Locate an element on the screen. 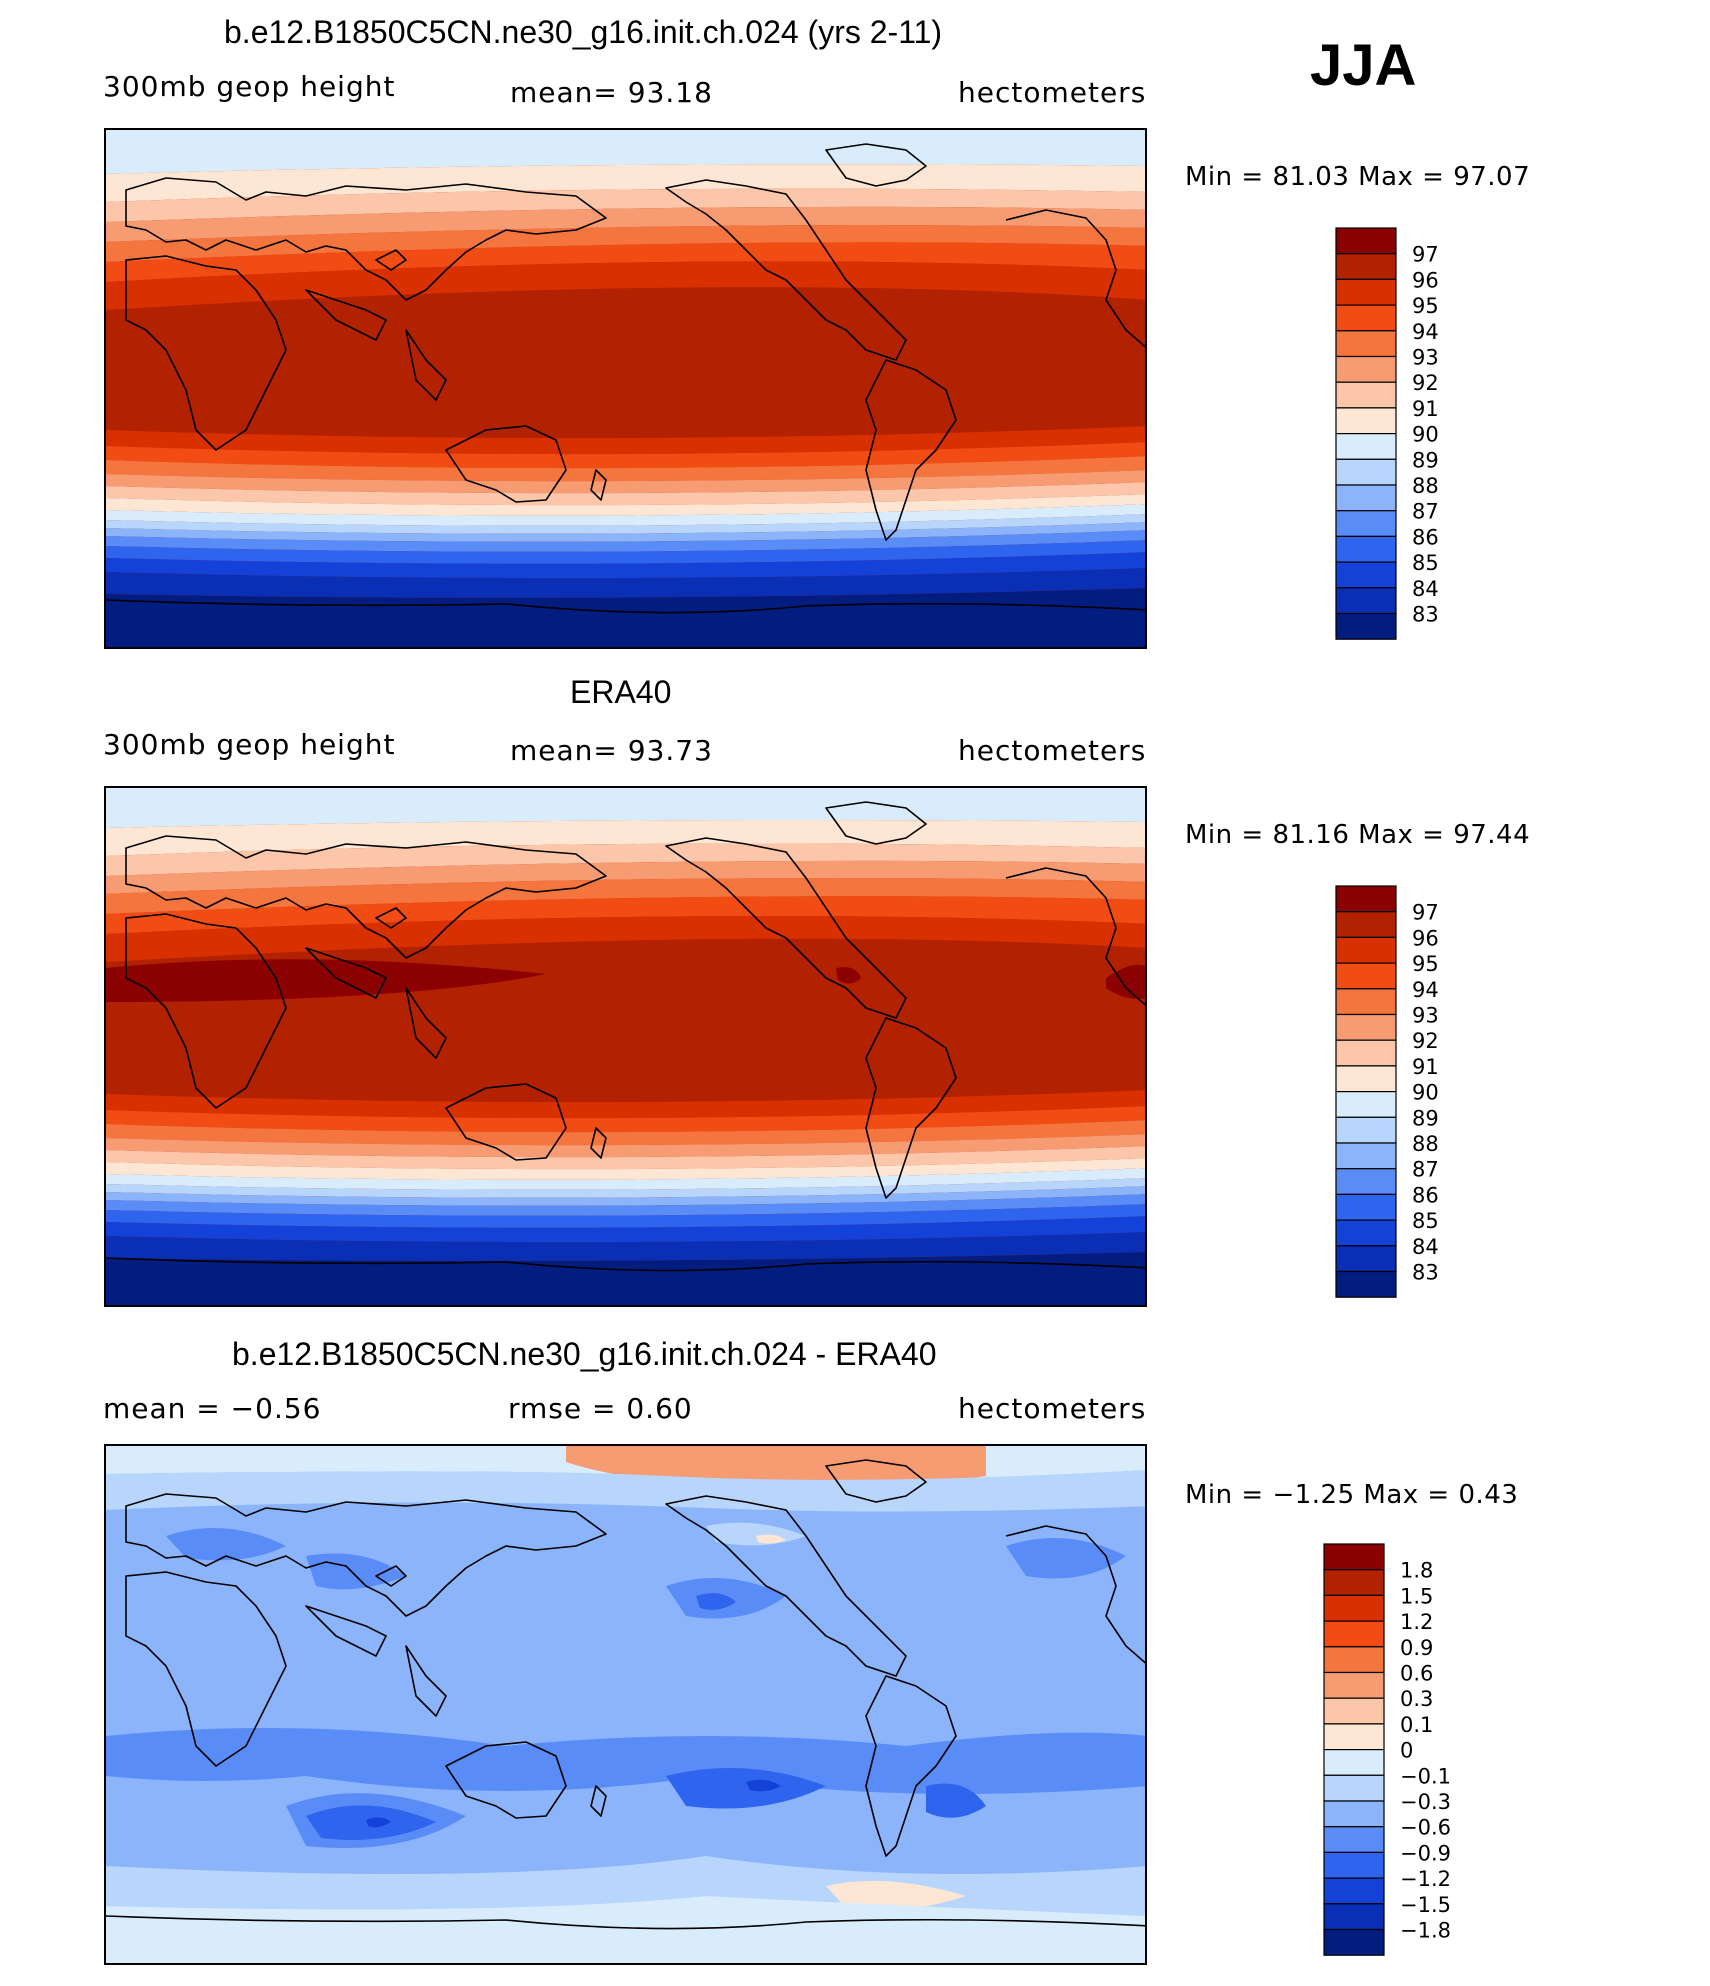  colorbar-level-label: 83 is located at coordinates (1425, 1273).